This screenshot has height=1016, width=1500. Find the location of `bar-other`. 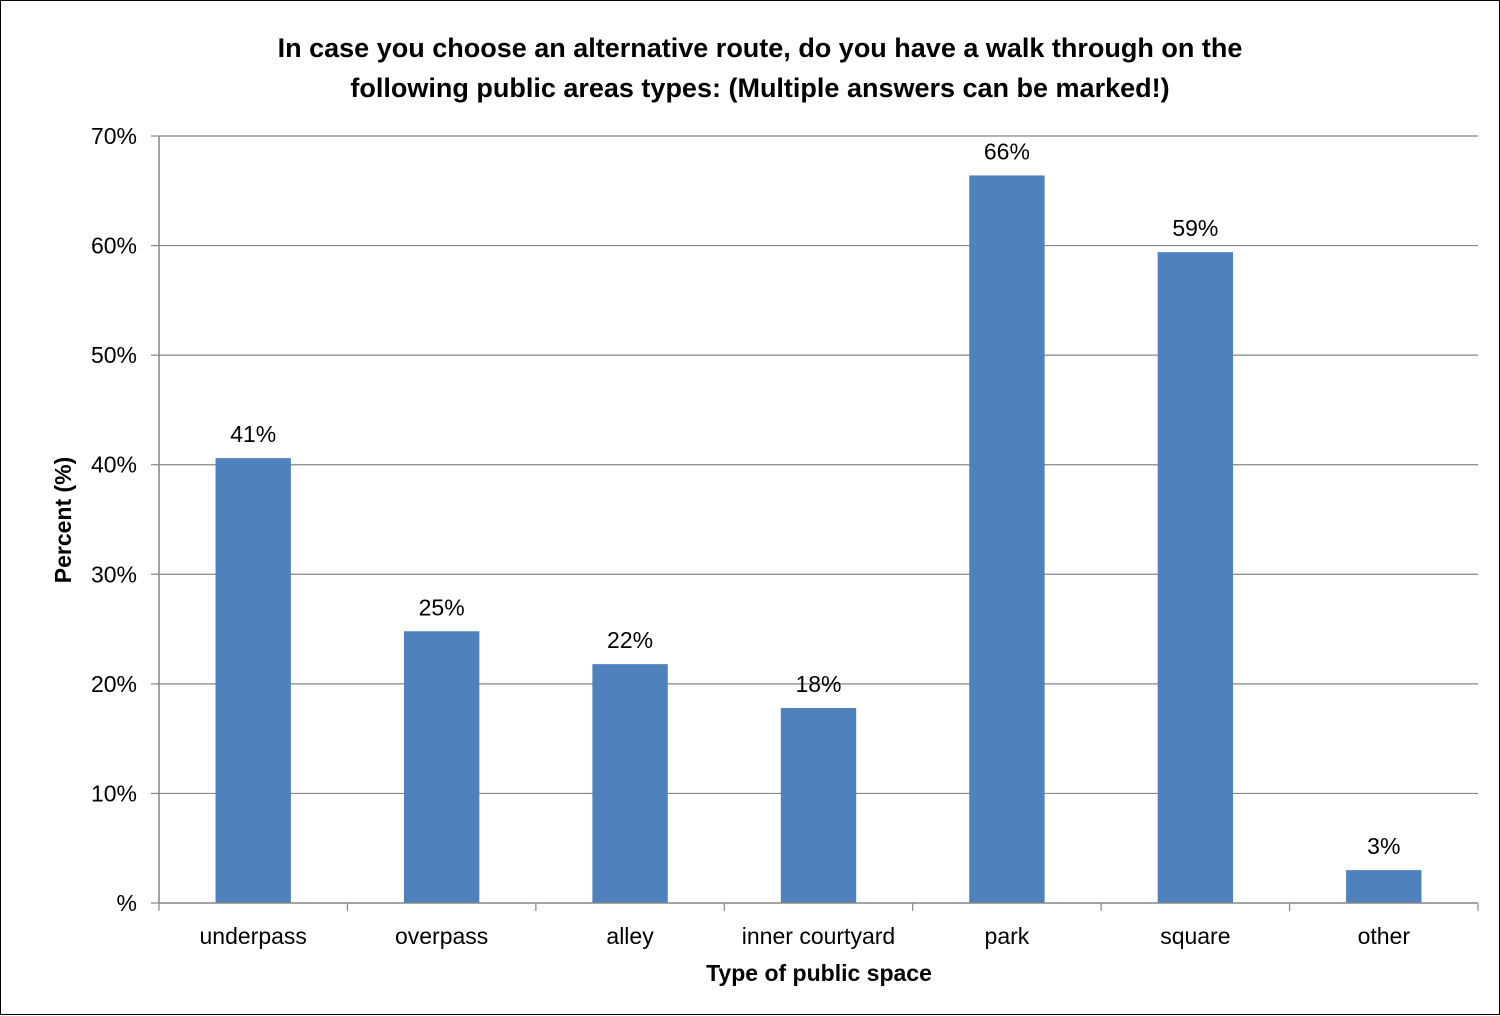

bar-other is located at coordinates (1384, 886).